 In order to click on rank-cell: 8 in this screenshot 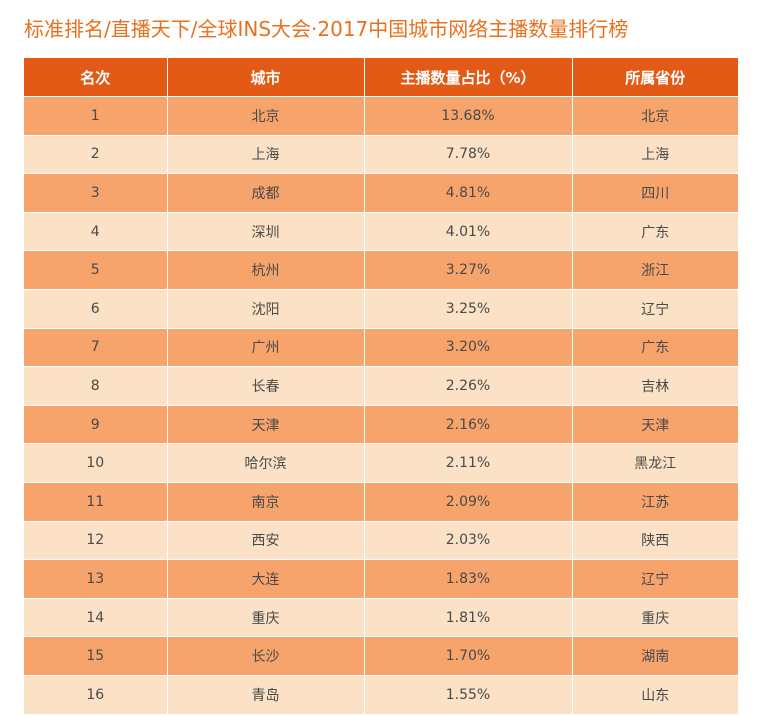, I will do `click(96, 386)`.